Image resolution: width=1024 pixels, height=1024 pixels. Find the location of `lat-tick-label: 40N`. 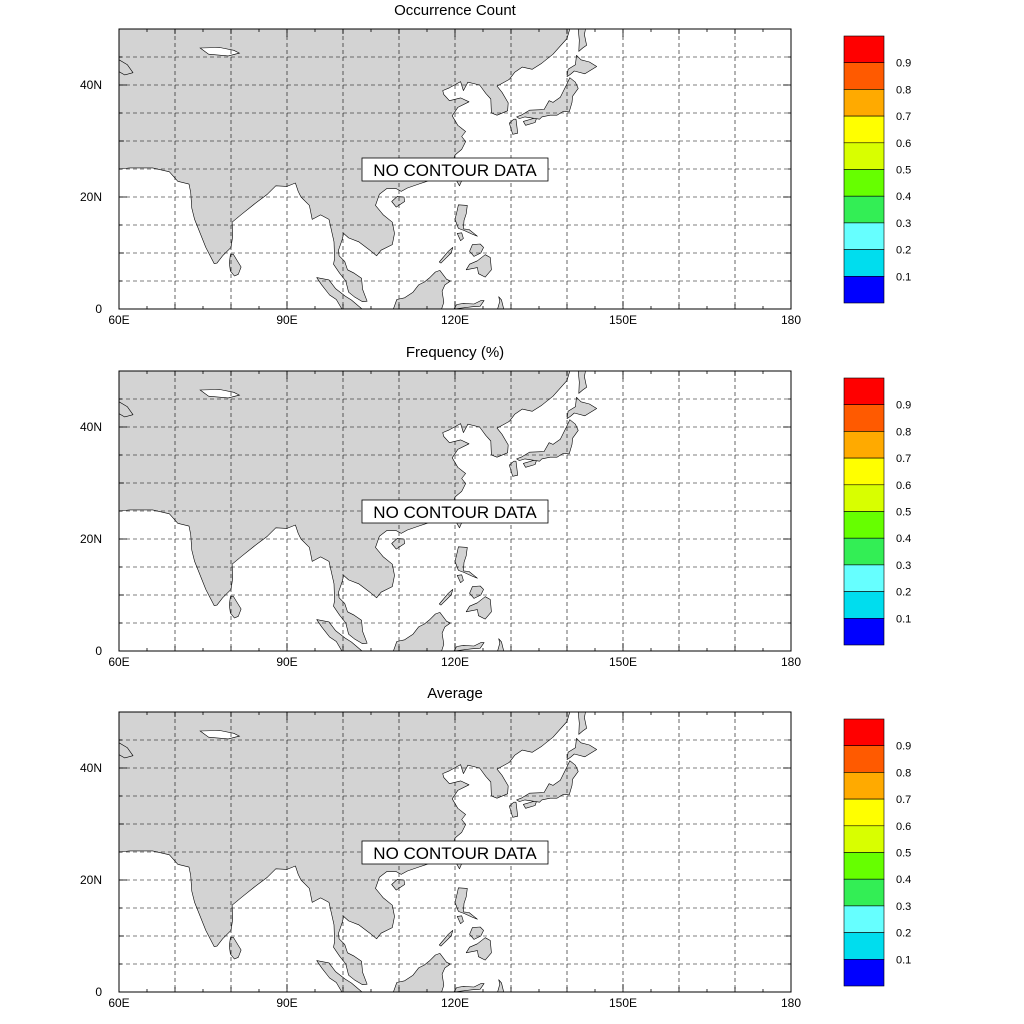

lat-tick-label: 40N is located at coordinates (91, 427).